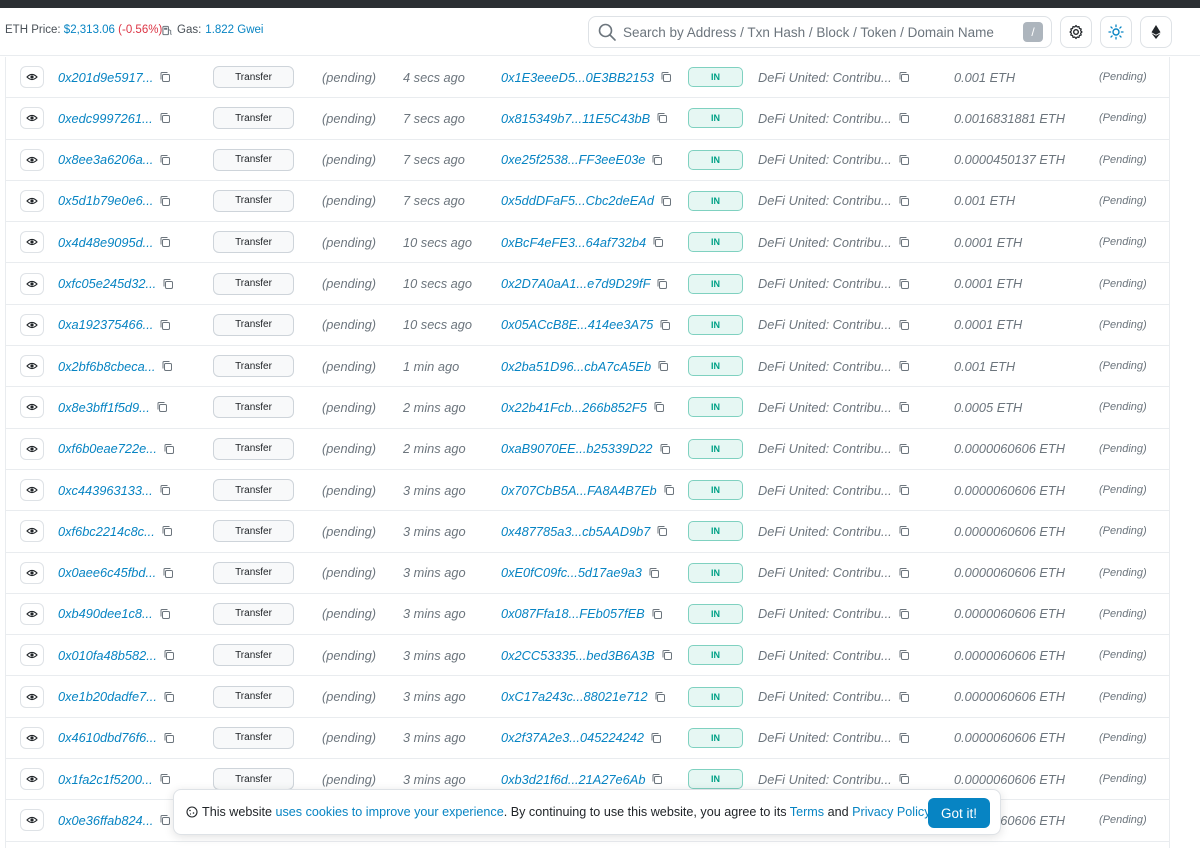  What do you see at coordinates (234, 30) in the screenshot?
I see `gas-value: 1.822 Gwei` at bounding box center [234, 30].